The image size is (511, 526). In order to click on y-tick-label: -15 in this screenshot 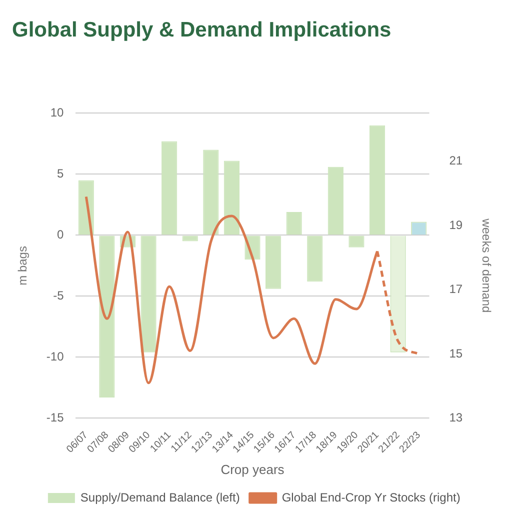, I will do `click(55, 417)`.